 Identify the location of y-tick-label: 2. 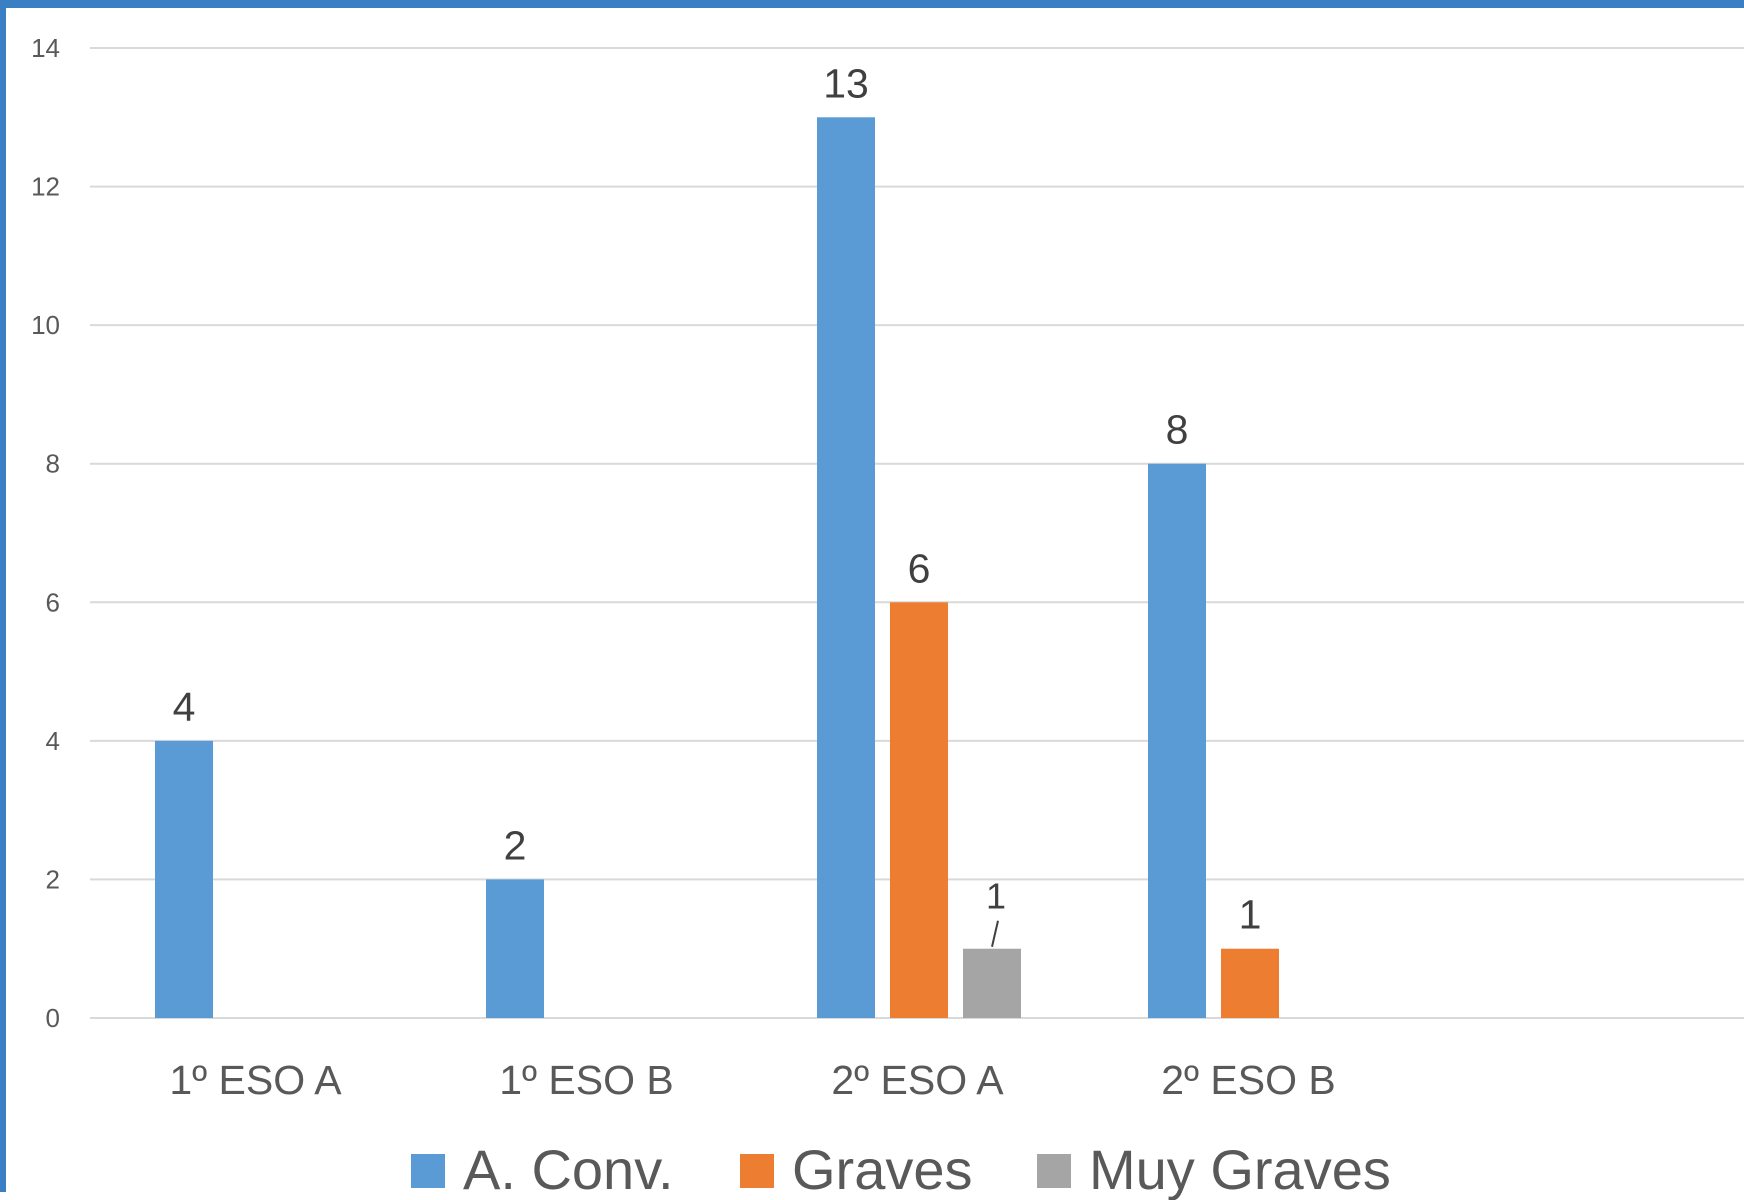
(53, 879).